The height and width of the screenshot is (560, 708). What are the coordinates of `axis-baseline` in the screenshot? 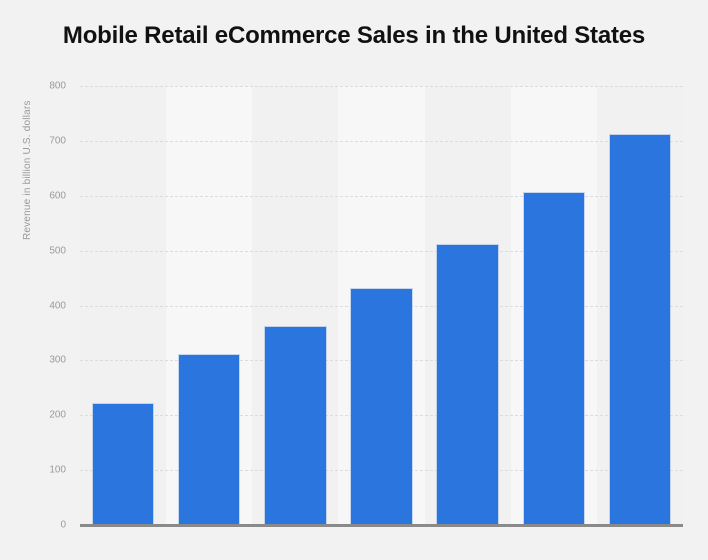 It's located at (381, 526).